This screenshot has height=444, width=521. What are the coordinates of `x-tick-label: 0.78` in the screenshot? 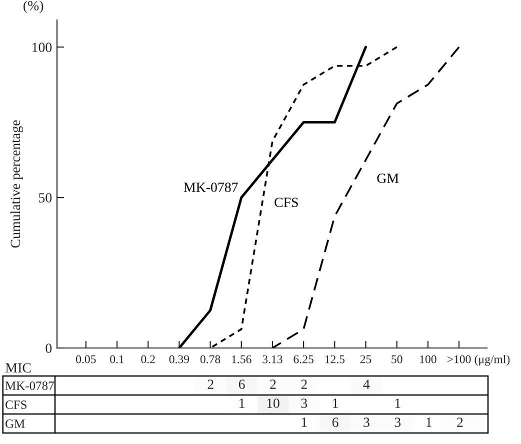 It's located at (210, 359).